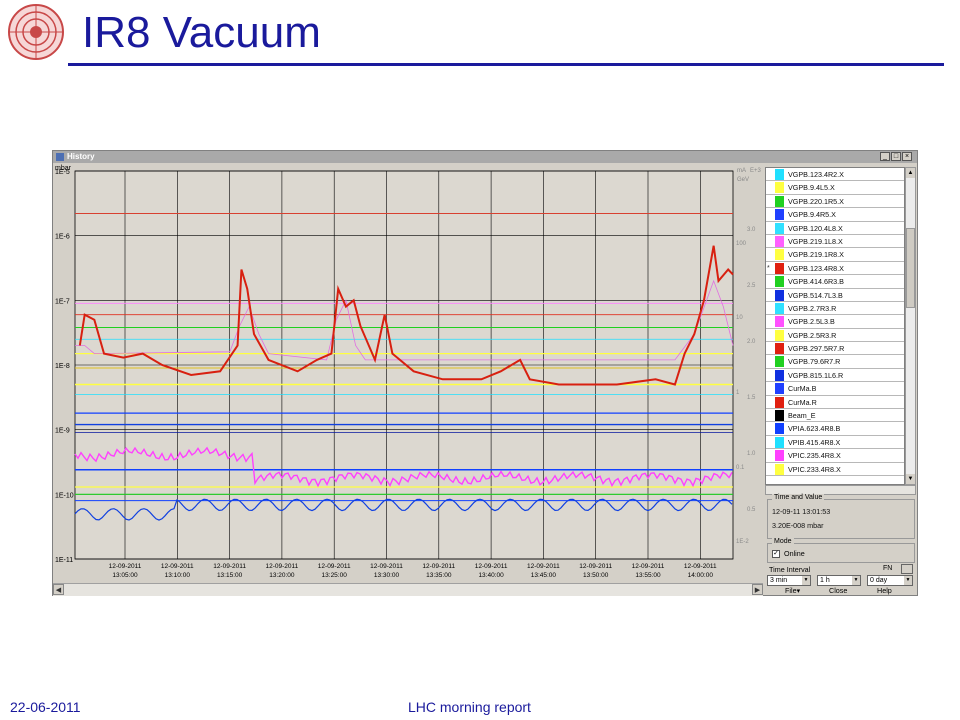 The image size is (960, 720). I want to click on signal-row: Beam_E, so click(835, 416).